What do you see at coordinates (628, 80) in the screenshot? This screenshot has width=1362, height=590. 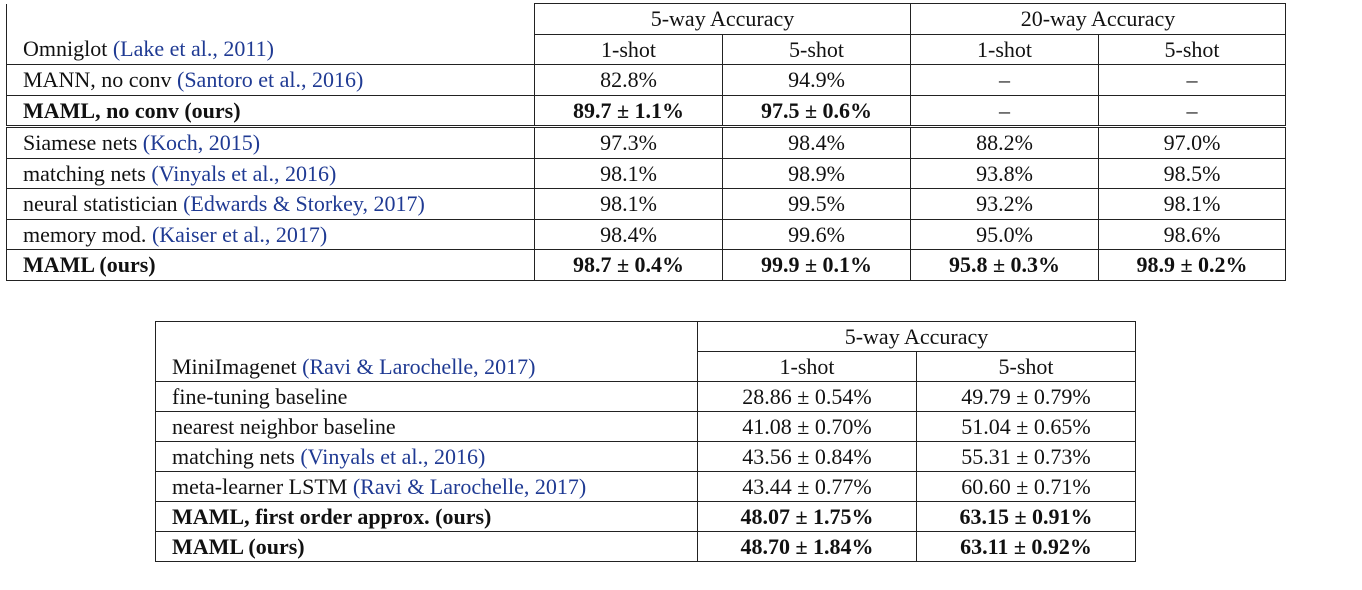 I see `value-cell: 82.8%` at bounding box center [628, 80].